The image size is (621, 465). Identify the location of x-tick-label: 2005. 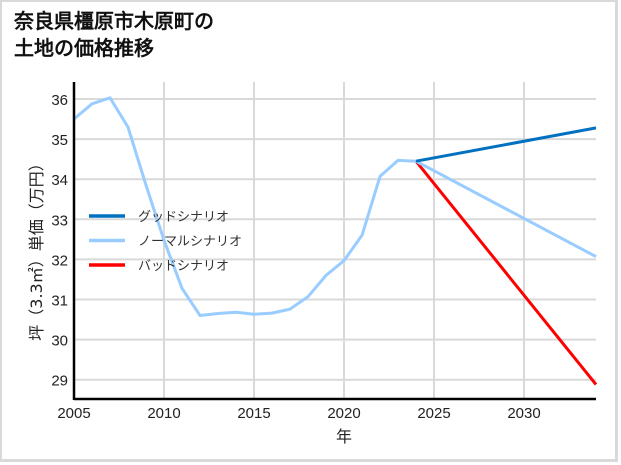
(73, 413).